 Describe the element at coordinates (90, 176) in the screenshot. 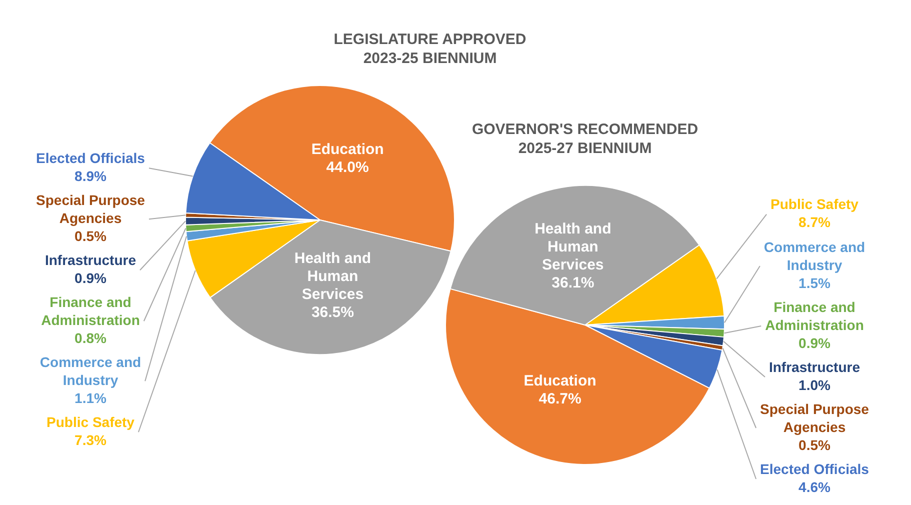

I see `data-label: 8.9%` at that location.